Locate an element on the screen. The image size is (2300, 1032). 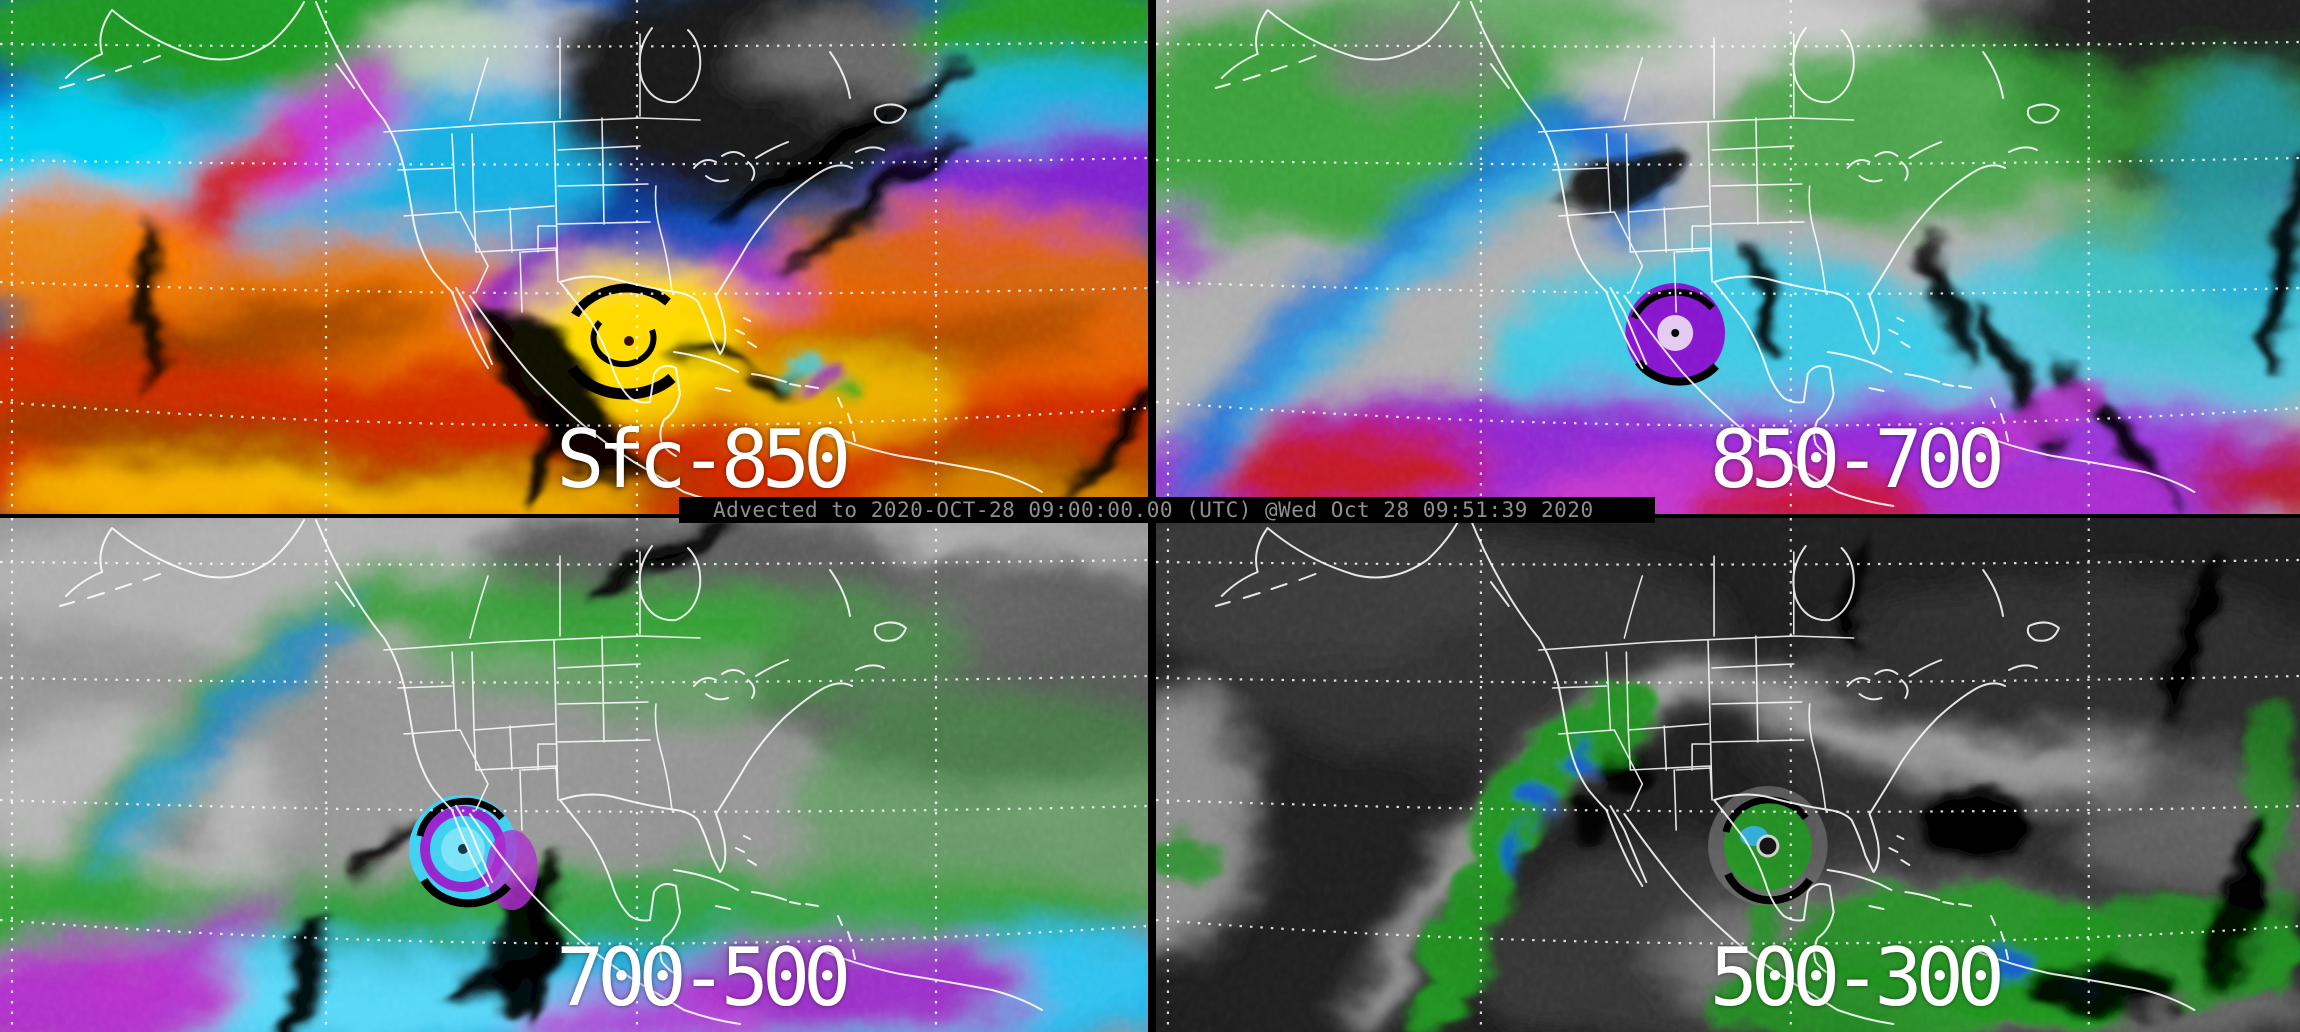
panel-label-700-500: 700-500 is located at coordinates (703, 977).